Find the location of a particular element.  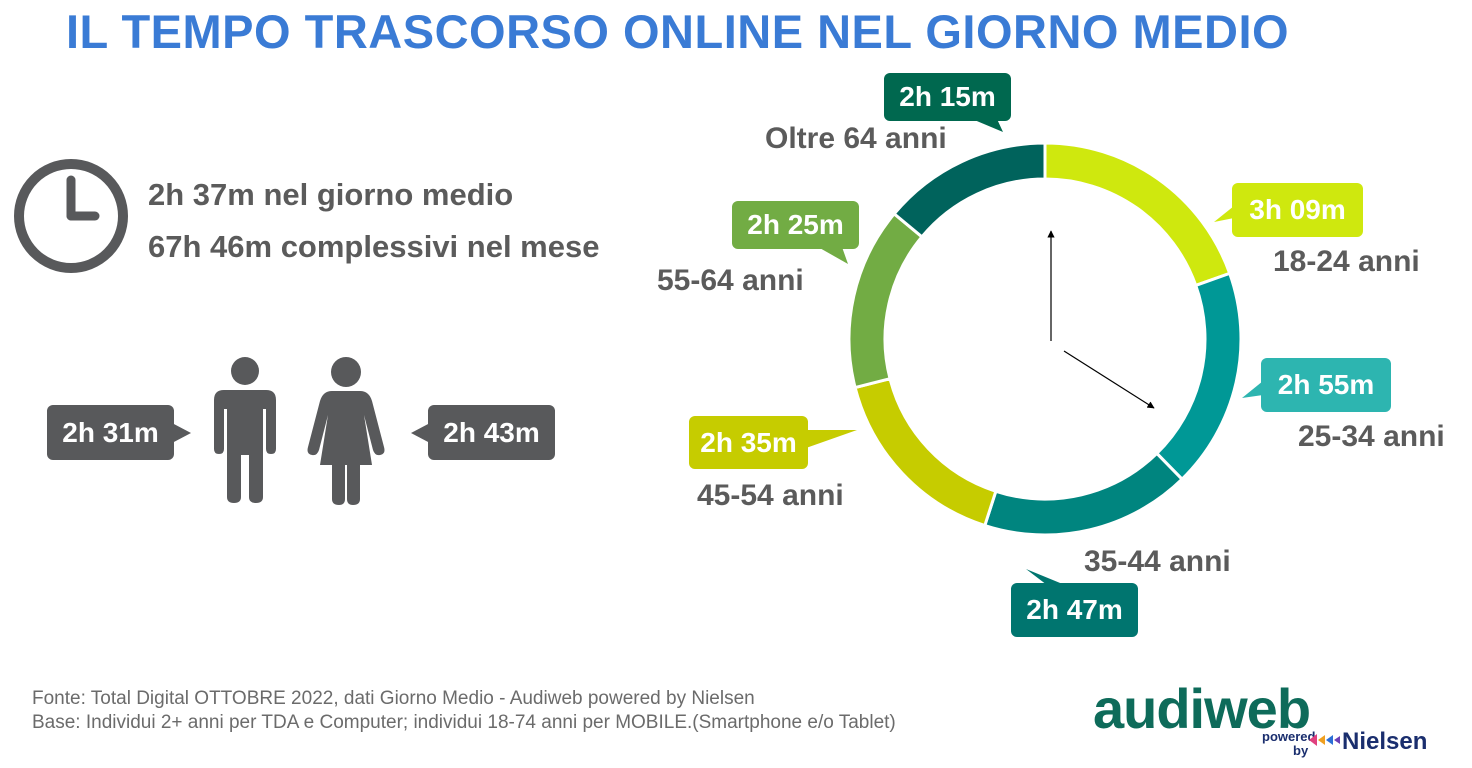

age-value-bubble-3: 2h 35m is located at coordinates (748, 442).